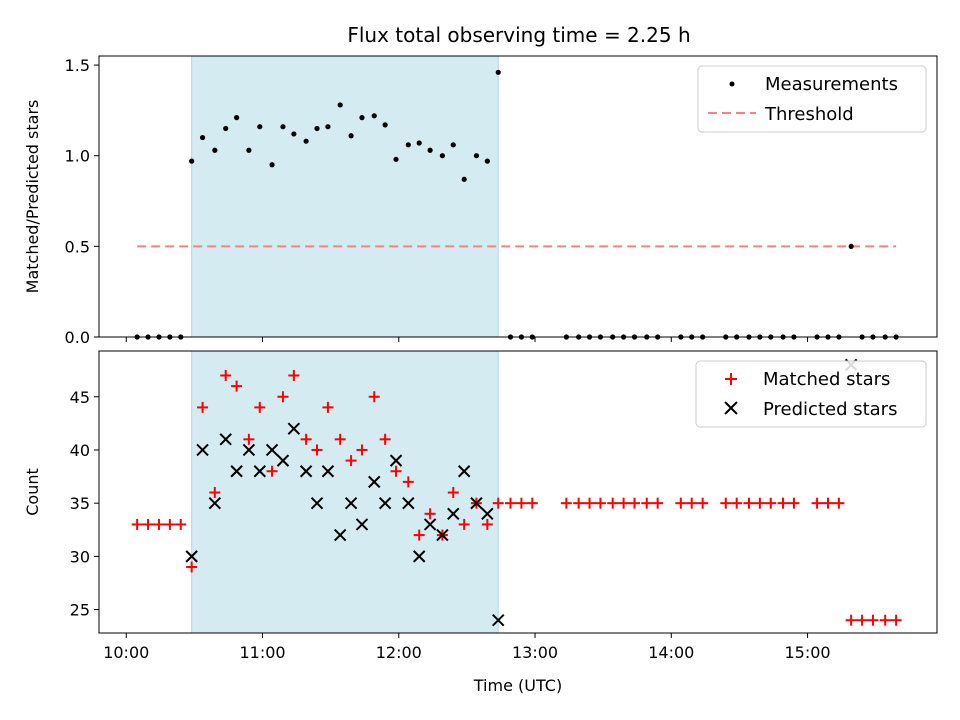 The height and width of the screenshot is (720, 960). Describe the element at coordinates (80, 556) in the screenshot. I see `y-tick-label: 30` at that location.